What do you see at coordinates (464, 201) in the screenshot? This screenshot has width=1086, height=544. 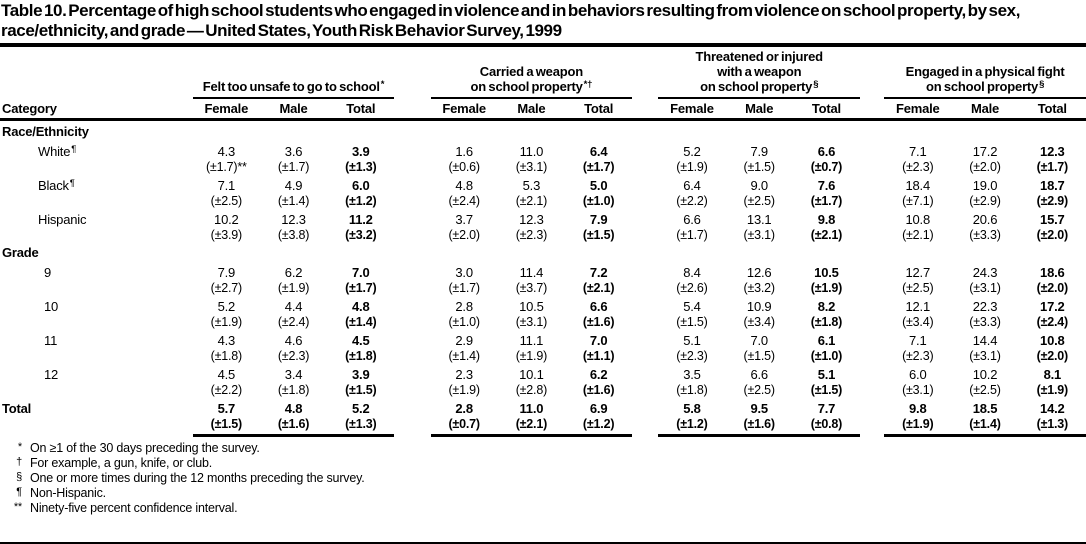 I see `cell-confidence-interval: (±2.4)` at bounding box center [464, 201].